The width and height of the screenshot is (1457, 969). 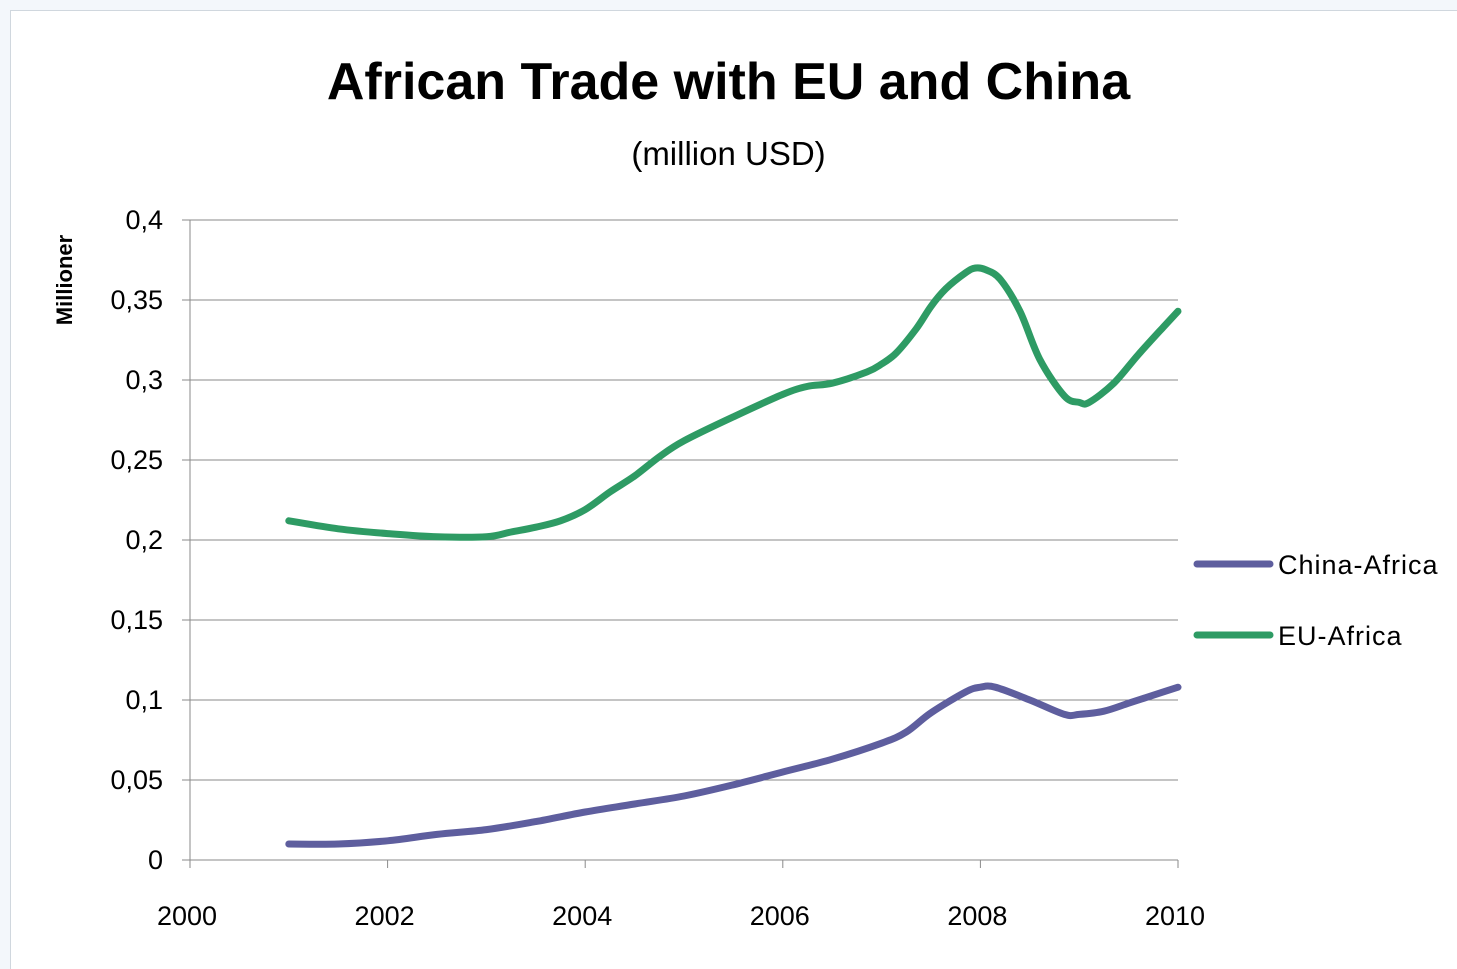 What do you see at coordinates (144, 220) in the screenshot?
I see `y-tick-label: 0,4` at bounding box center [144, 220].